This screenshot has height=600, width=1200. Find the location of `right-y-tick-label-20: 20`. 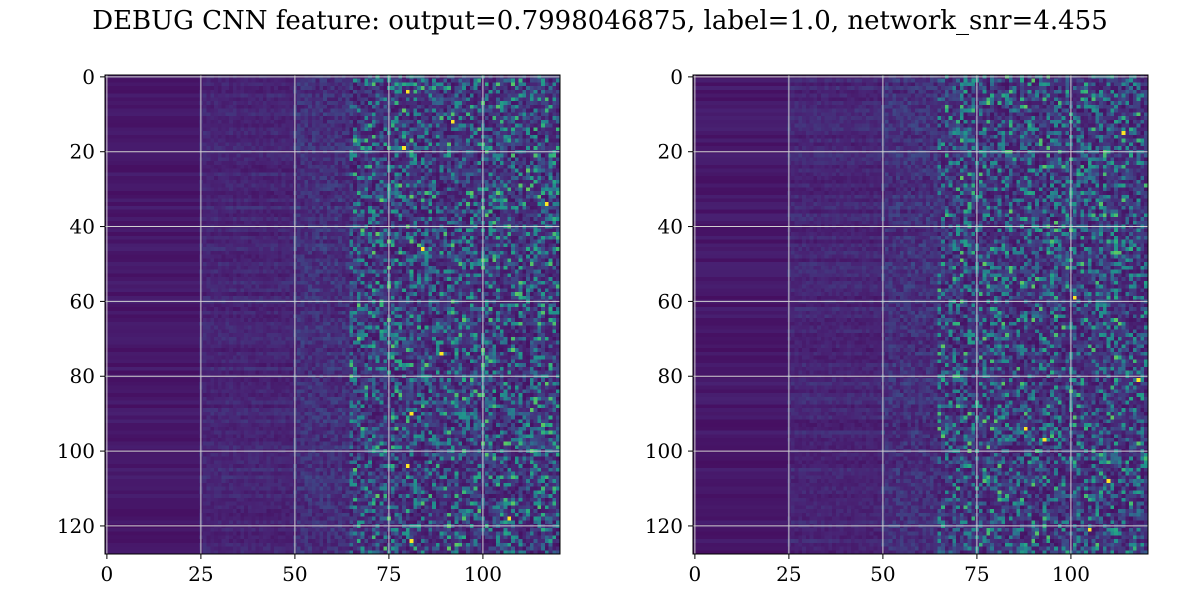

right-y-tick-label-20: 20 is located at coordinates (670, 152).